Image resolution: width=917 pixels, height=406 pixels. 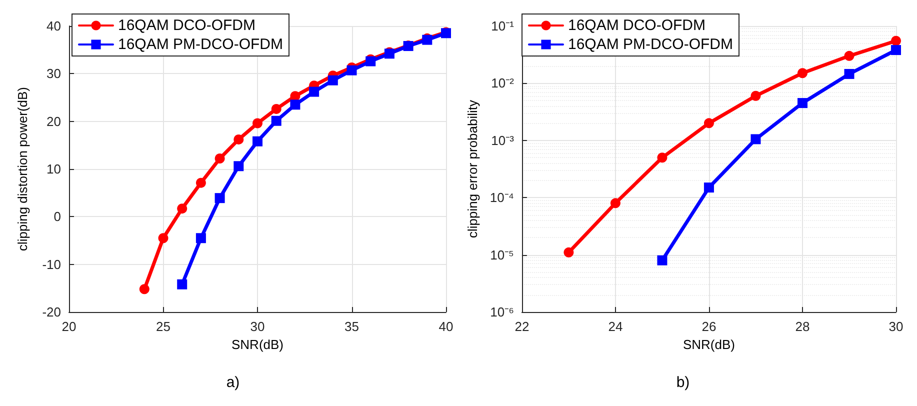 I want to click on x-tick-label: 25, so click(x=163, y=326).